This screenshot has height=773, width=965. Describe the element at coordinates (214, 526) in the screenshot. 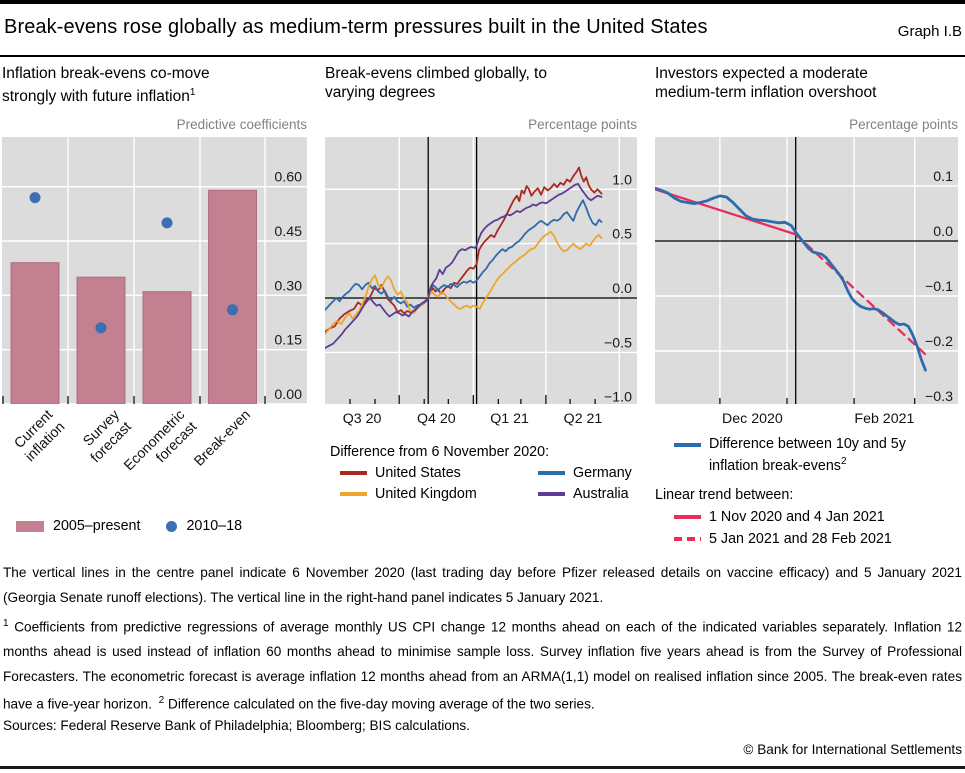

I see `legend-label-2010-18: 2010–18` at that location.